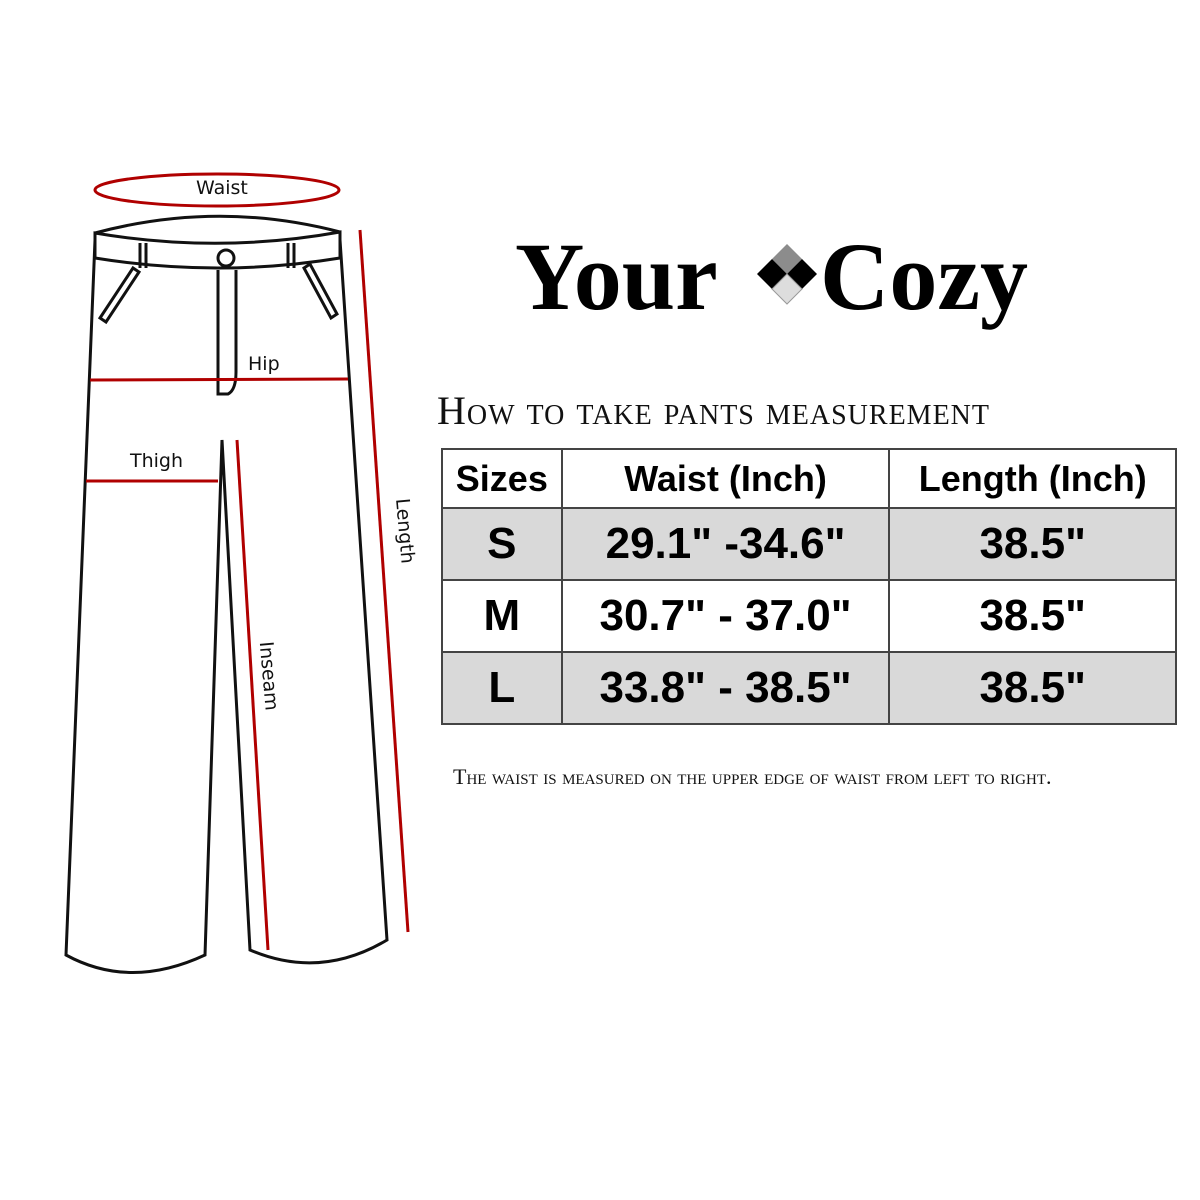 This screenshot has width=1200, height=1200. I want to click on waist-measure, so click(217, 190).